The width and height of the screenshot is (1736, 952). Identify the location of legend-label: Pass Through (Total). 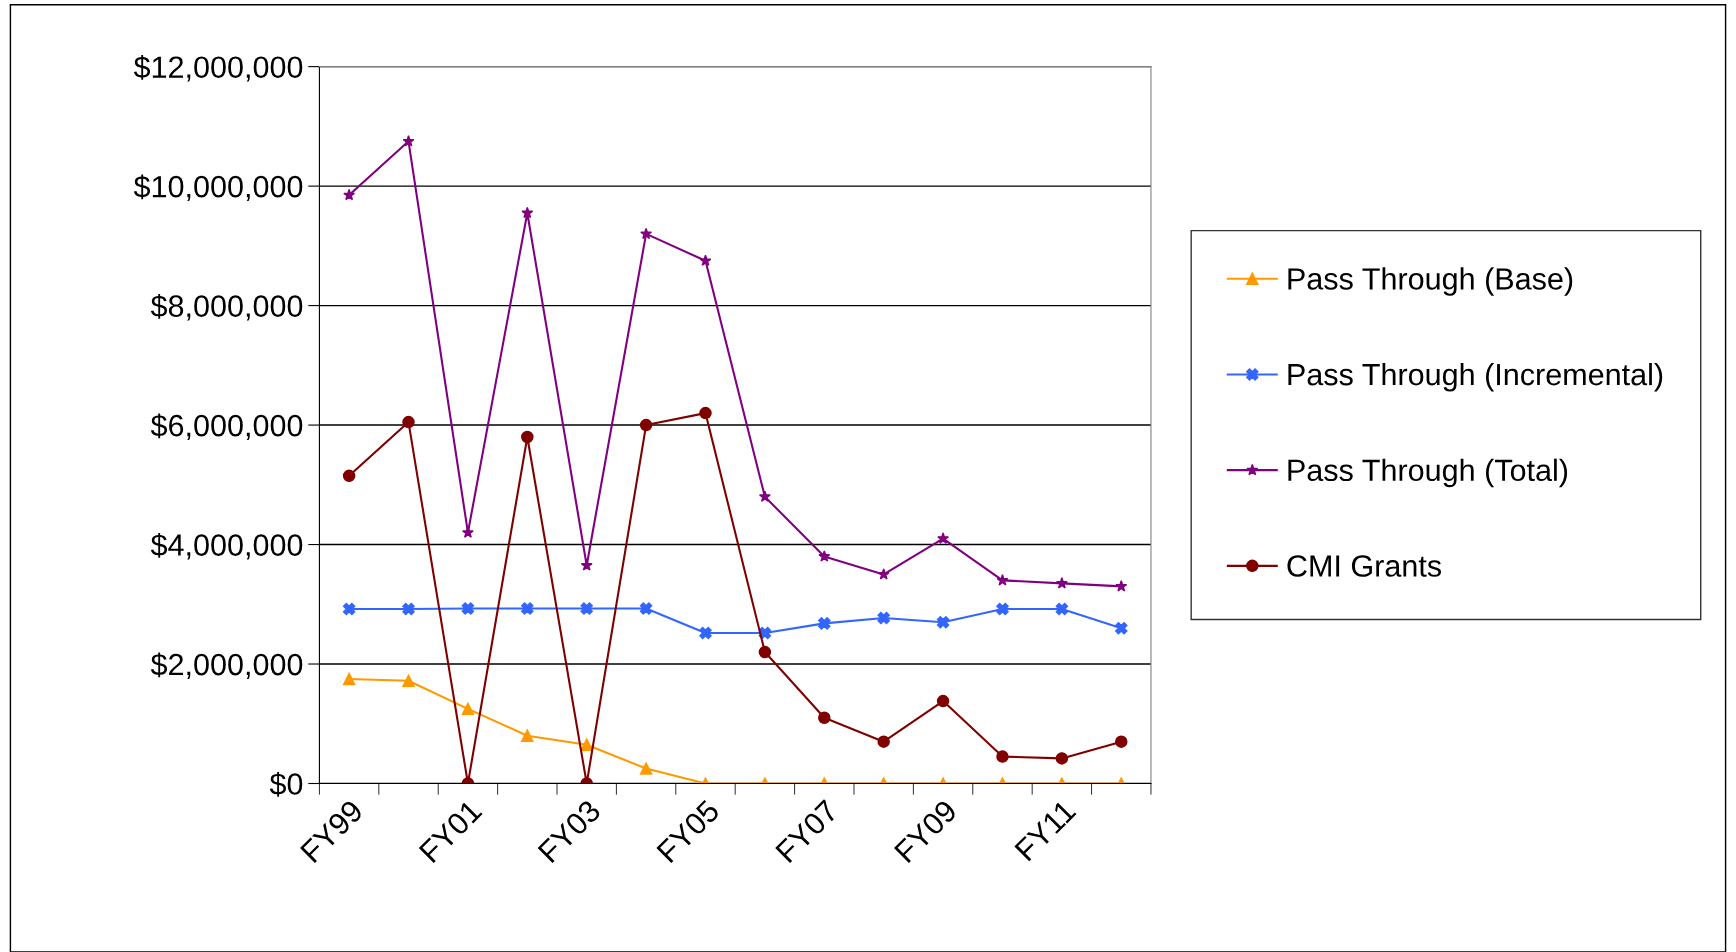
(1428, 473).